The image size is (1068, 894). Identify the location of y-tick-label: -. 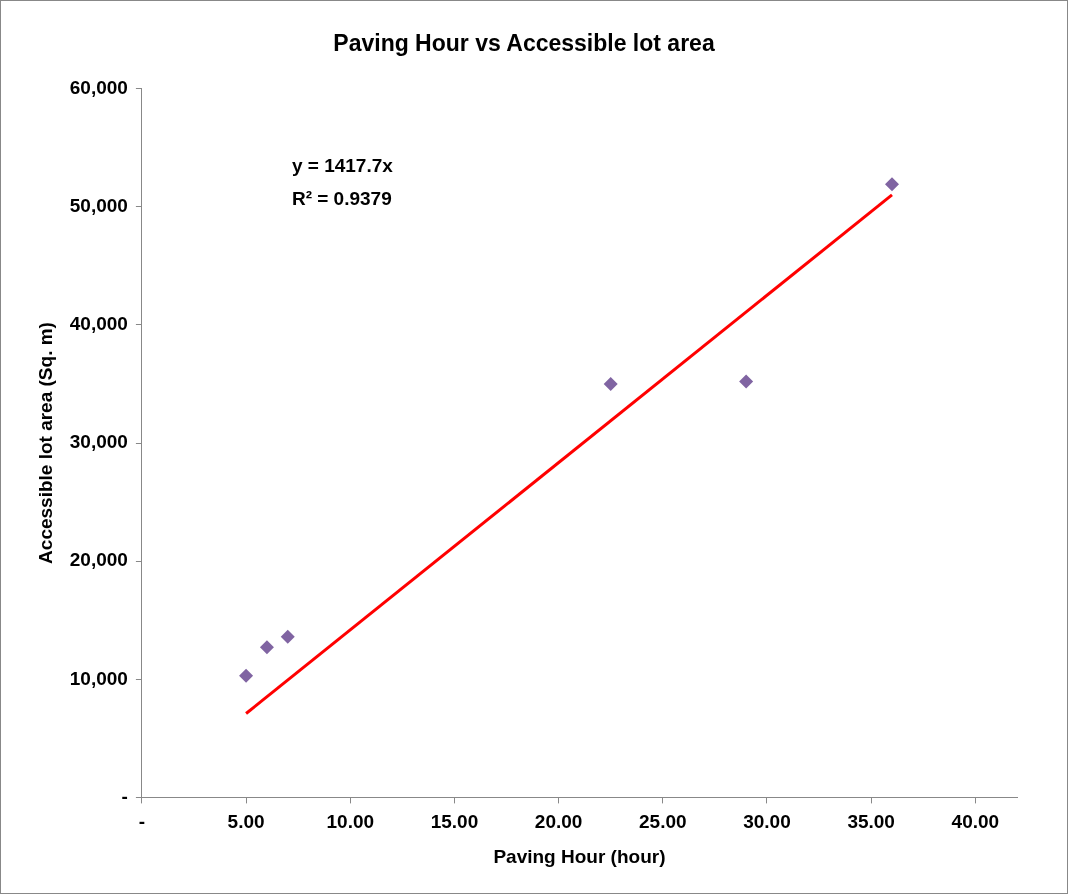
(124, 796).